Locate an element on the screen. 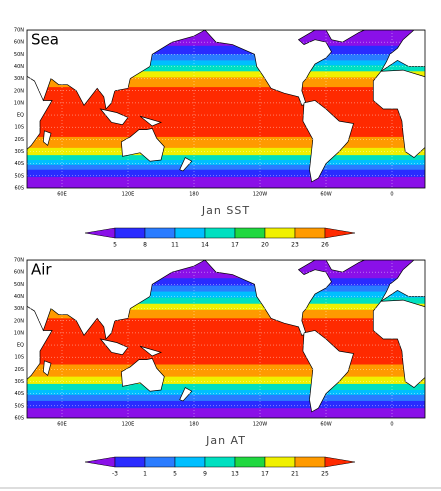  colorbar-label: 17 is located at coordinates (265, 474).